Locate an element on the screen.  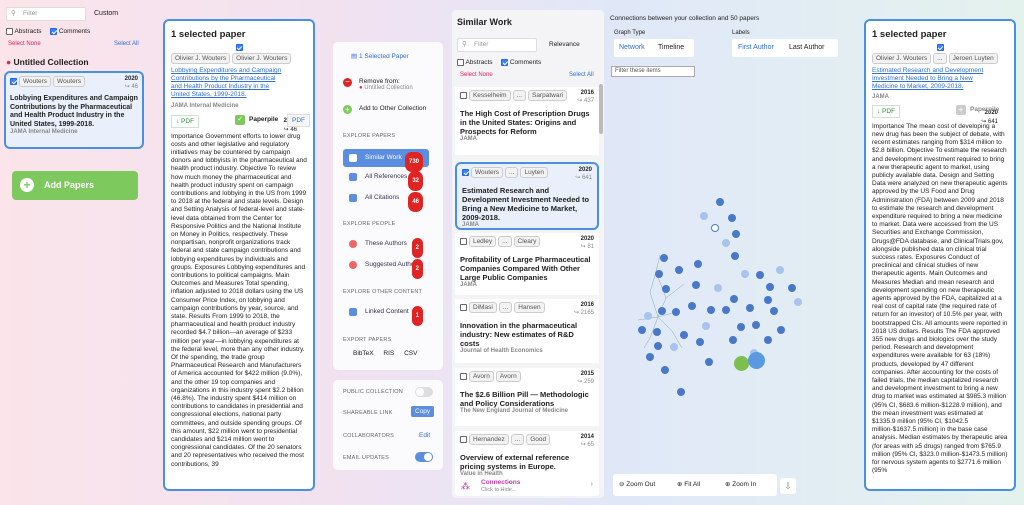
selected-node is located at coordinates (756, 360).